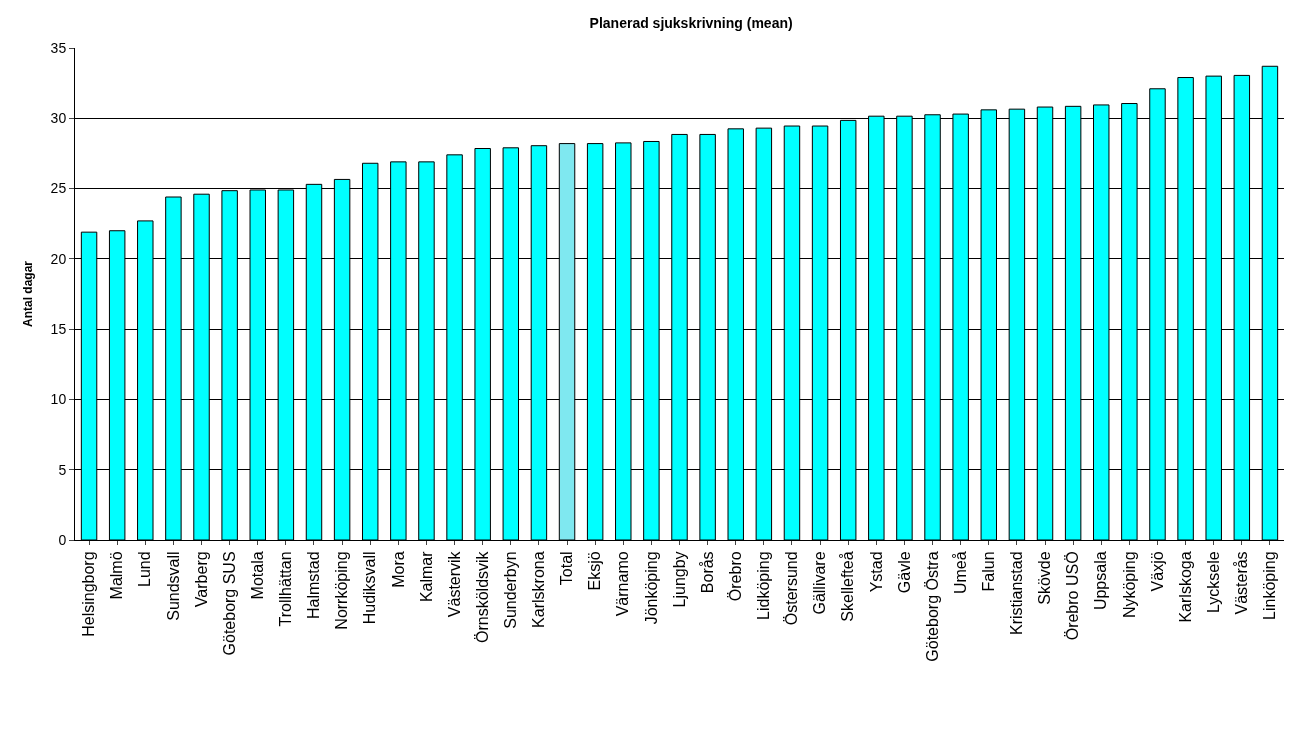 The height and width of the screenshot is (738, 1304). I want to click on x-tick-label: Ystad, so click(876, 572).